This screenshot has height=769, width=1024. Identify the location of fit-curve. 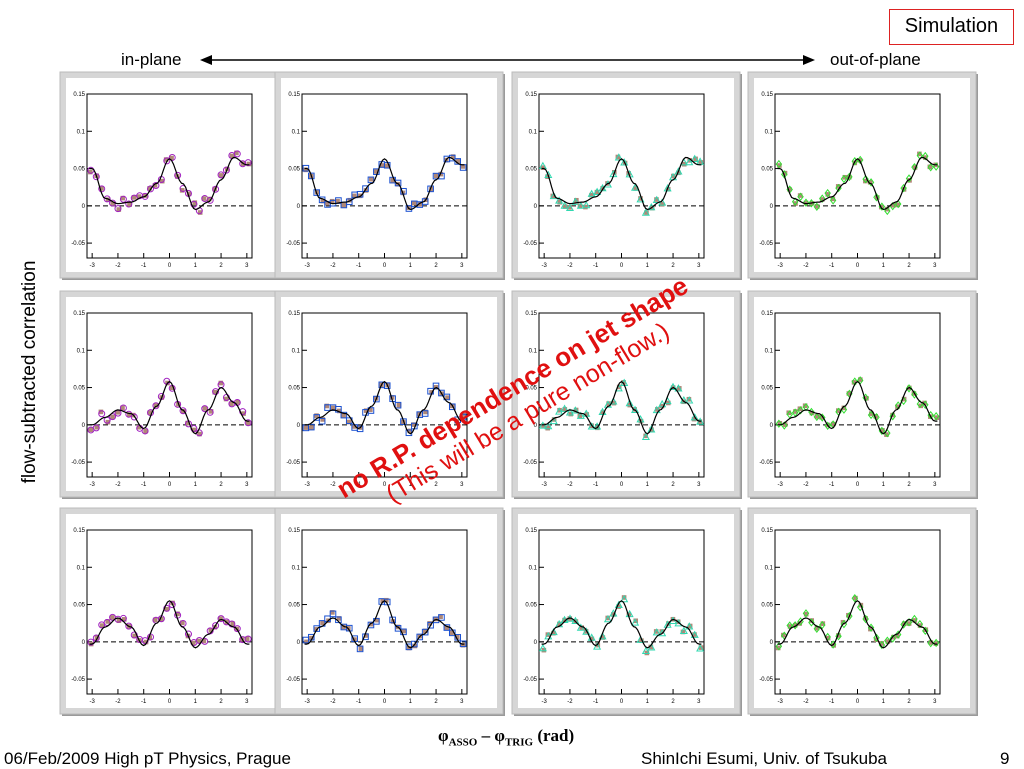
(169, 183).